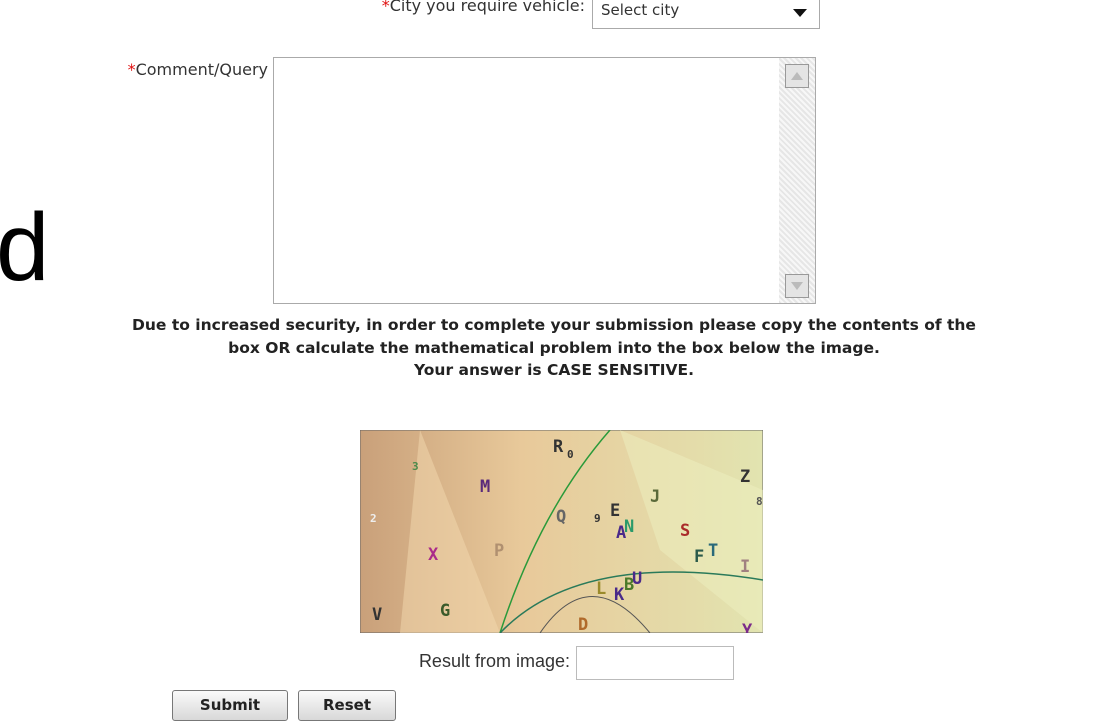  I want to click on captcha-glyph: R, so click(558, 447).